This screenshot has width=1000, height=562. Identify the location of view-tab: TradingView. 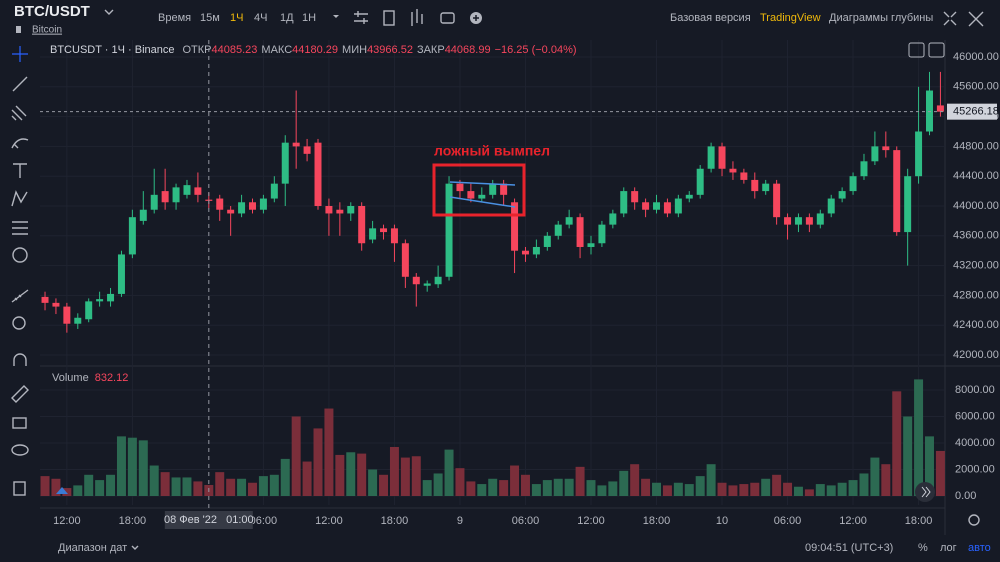
(790, 18).